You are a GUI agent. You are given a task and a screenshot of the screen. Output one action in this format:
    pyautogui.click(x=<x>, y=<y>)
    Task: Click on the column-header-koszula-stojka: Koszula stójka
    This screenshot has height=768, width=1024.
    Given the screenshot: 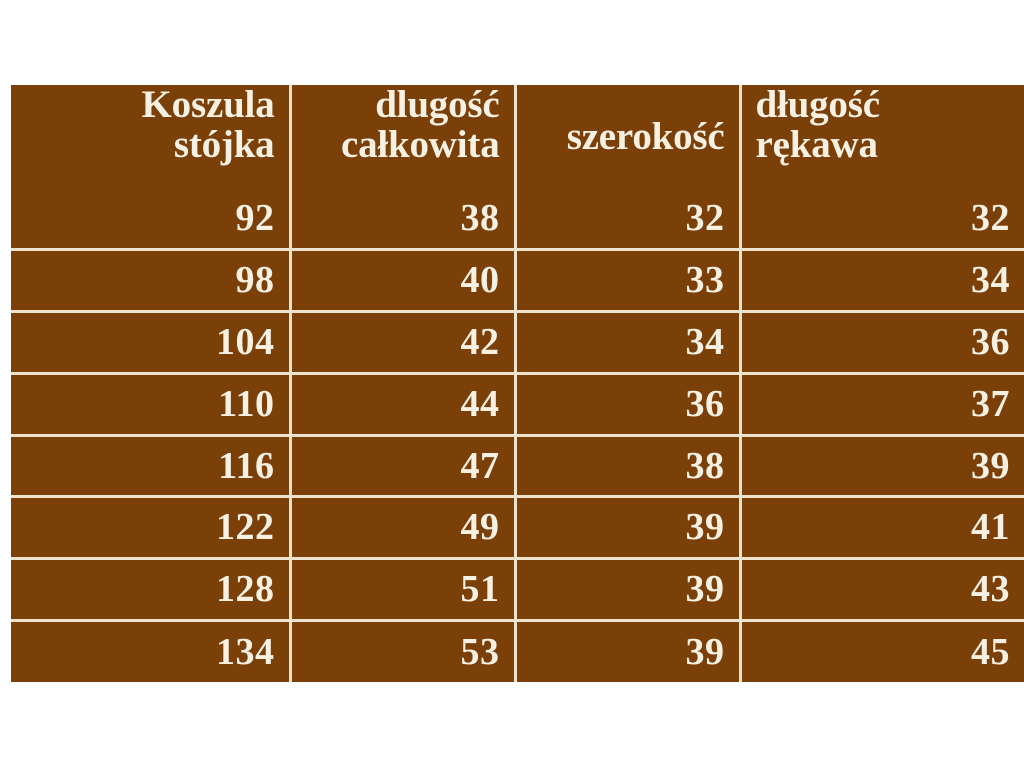 What is the action you would take?
    pyautogui.click(x=151, y=135)
    